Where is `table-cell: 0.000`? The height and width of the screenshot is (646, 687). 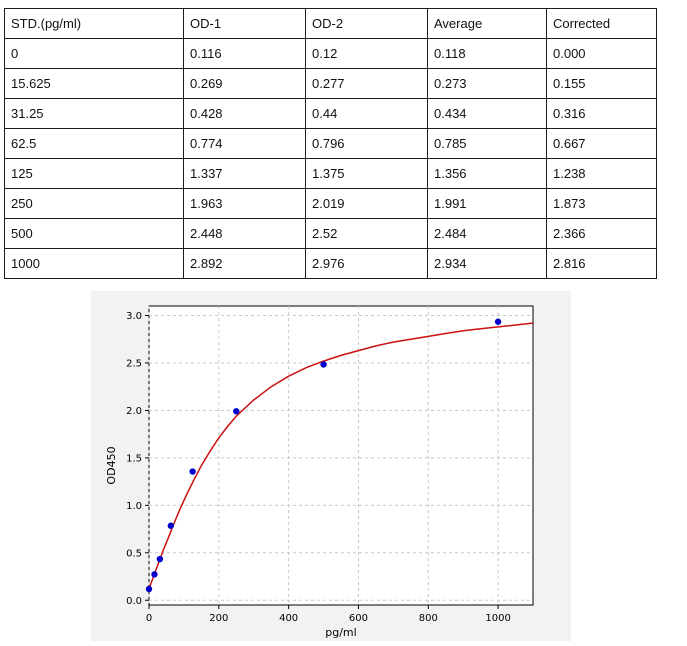 table-cell: 0.000 is located at coordinates (601, 53).